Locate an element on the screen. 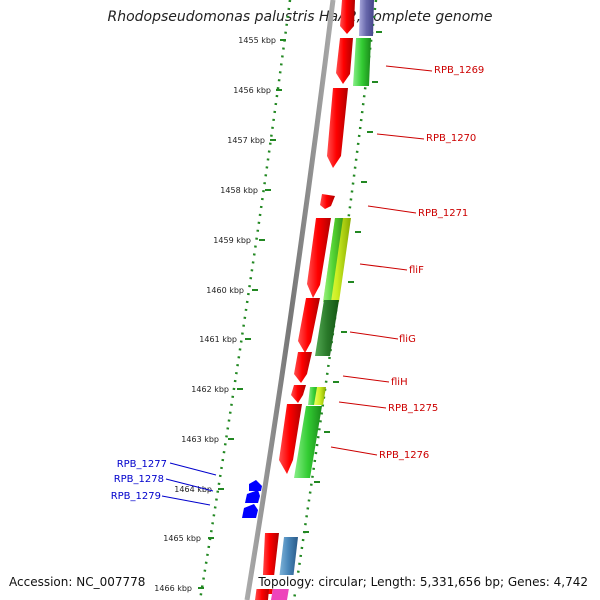 The width and height of the screenshot is (600, 600). gene-label-rpb-1270: RPB_1270 is located at coordinates (451, 138).